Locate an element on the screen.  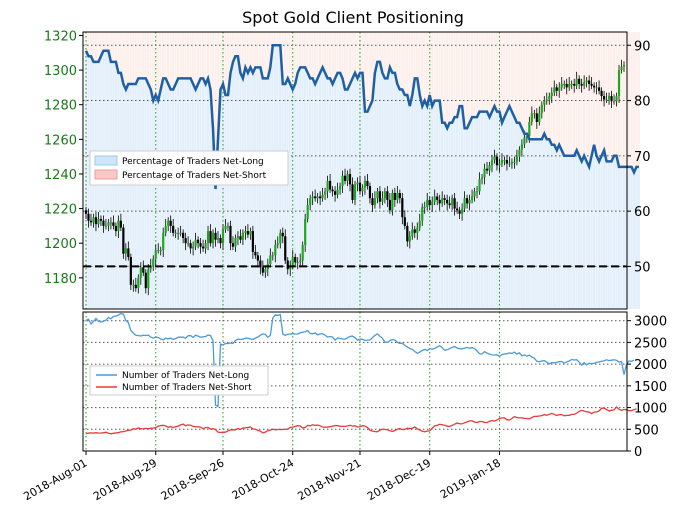
price-axis-left: 1180 1200 1220 1240 1260 1280 1300 1320 is located at coordinates (63, 158).